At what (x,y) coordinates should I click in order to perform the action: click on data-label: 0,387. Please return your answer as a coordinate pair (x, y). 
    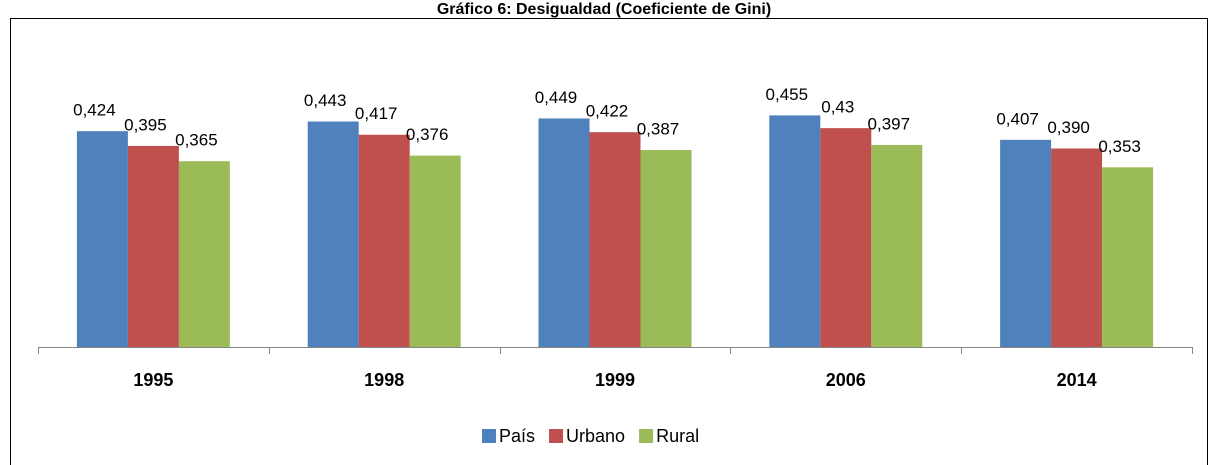
    Looking at the image, I should click on (658, 129).